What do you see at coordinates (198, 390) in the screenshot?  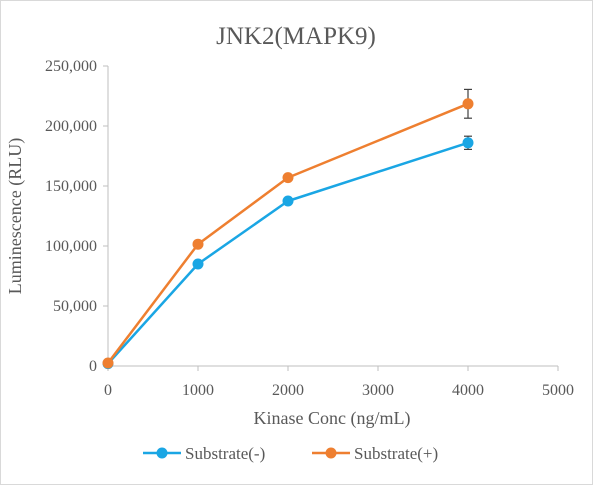 I see `x-tick-label: 1000` at bounding box center [198, 390].